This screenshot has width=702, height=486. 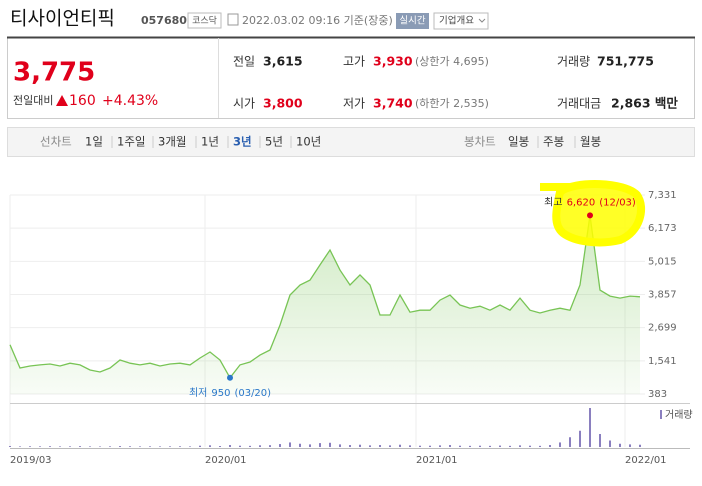 I want to click on datetime: 2022.03.02 09:16 기준(장중), so click(x=317, y=20).